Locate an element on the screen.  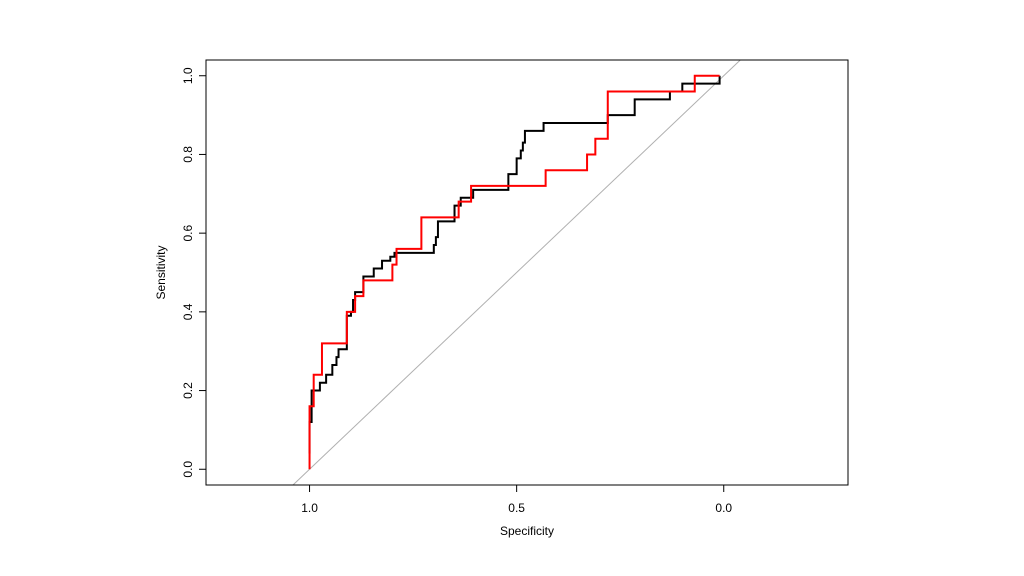
x-tick-label: 1.0 is located at coordinates (309, 508).